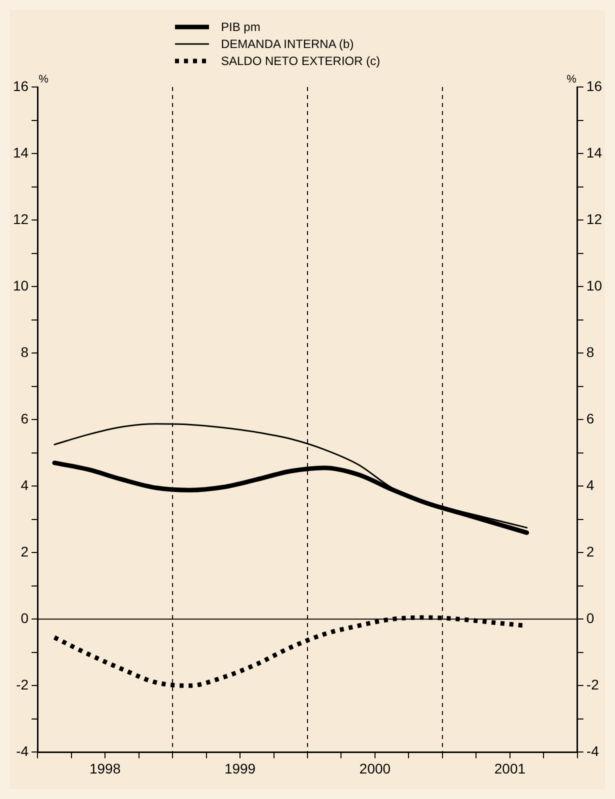 The width and height of the screenshot is (615, 799). Describe the element at coordinates (240, 27) in the screenshot. I see `legend-label: PIB pm` at that location.